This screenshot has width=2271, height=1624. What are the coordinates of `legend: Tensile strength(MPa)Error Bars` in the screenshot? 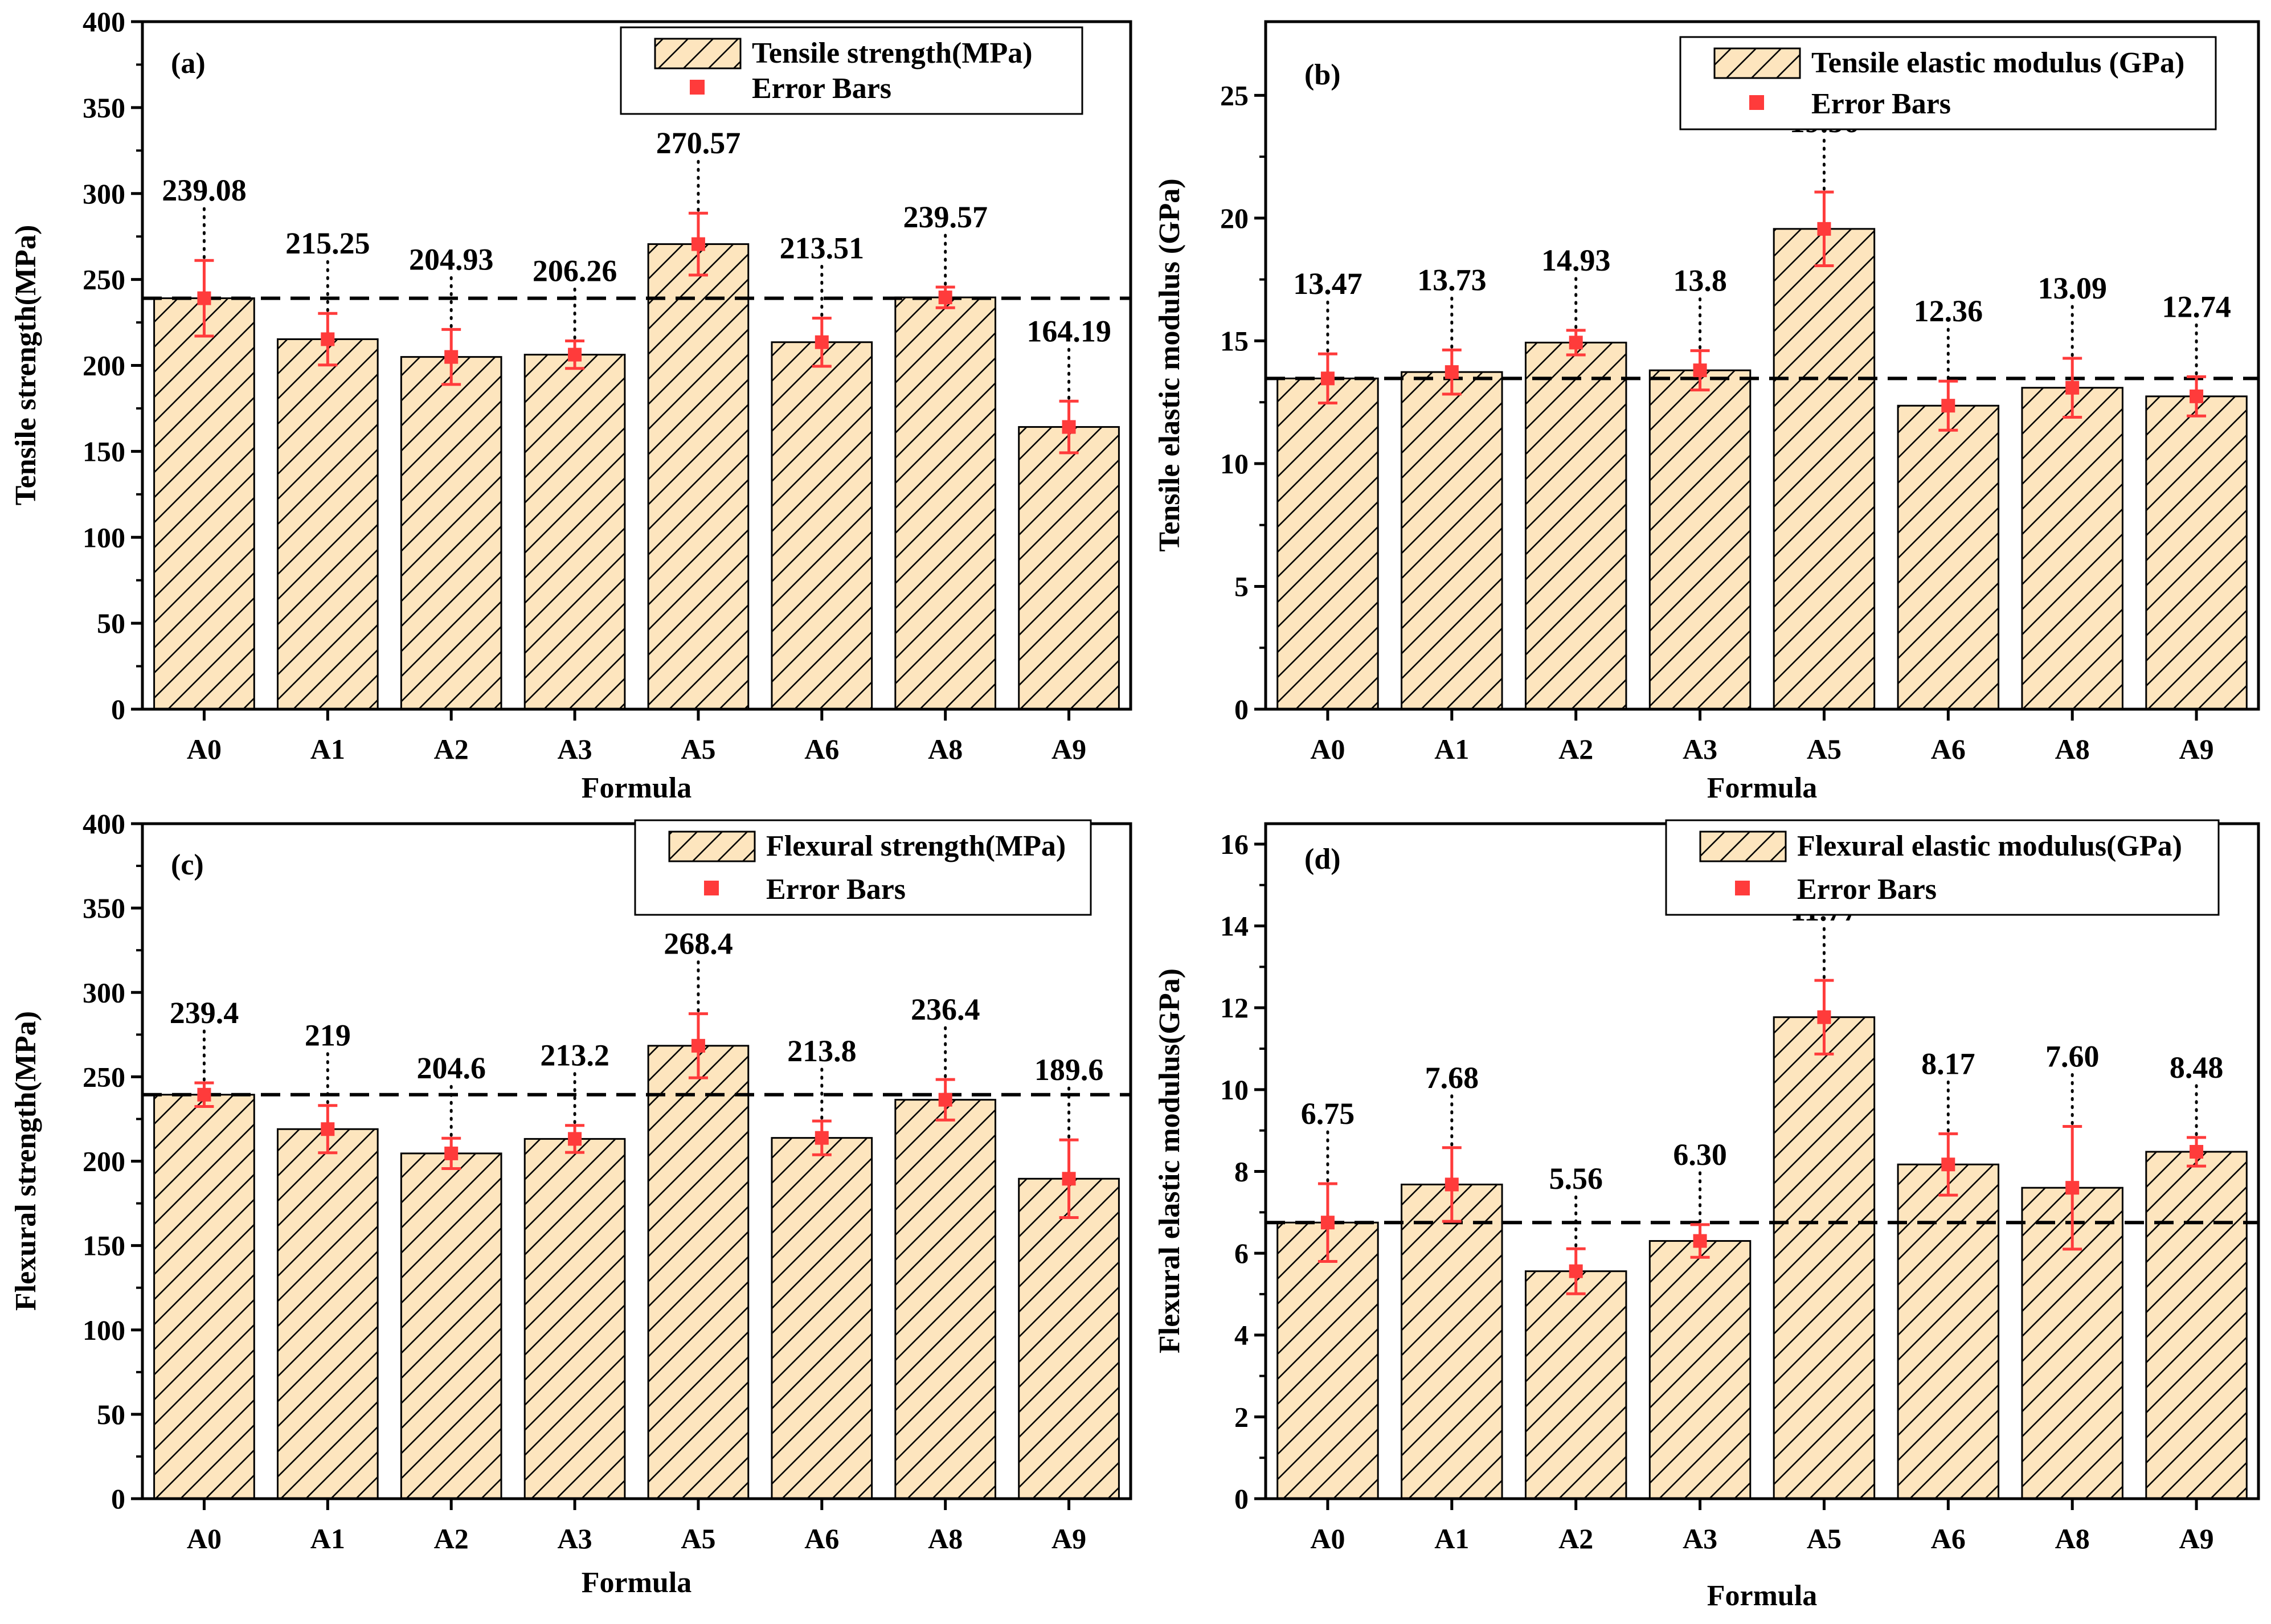 It's located at (851, 70).